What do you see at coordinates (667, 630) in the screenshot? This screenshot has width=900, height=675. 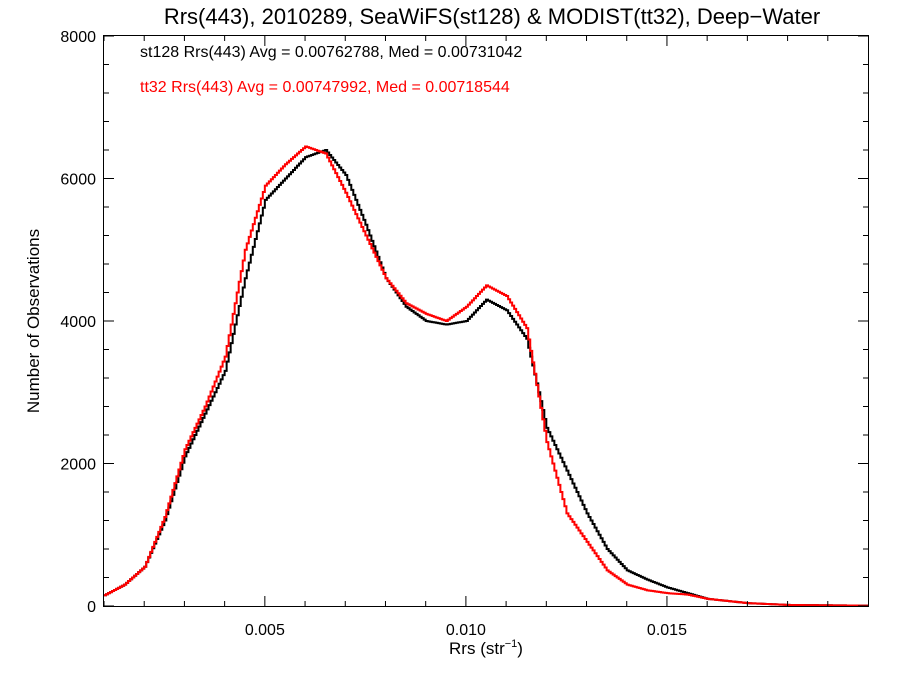 I see `x-tick-label: 0.015` at bounding box center [667, 630].